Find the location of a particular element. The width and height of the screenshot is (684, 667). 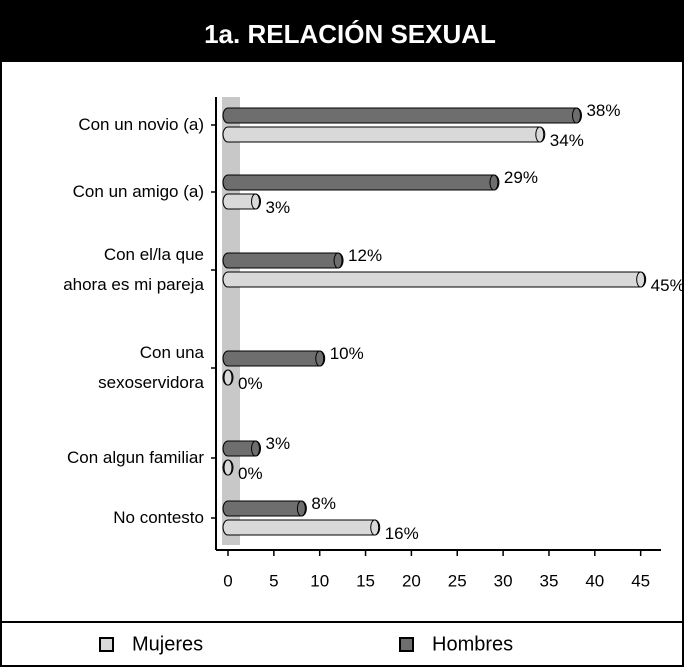

category-label: Con una sexoservidora is located at coordinates (151, 367).